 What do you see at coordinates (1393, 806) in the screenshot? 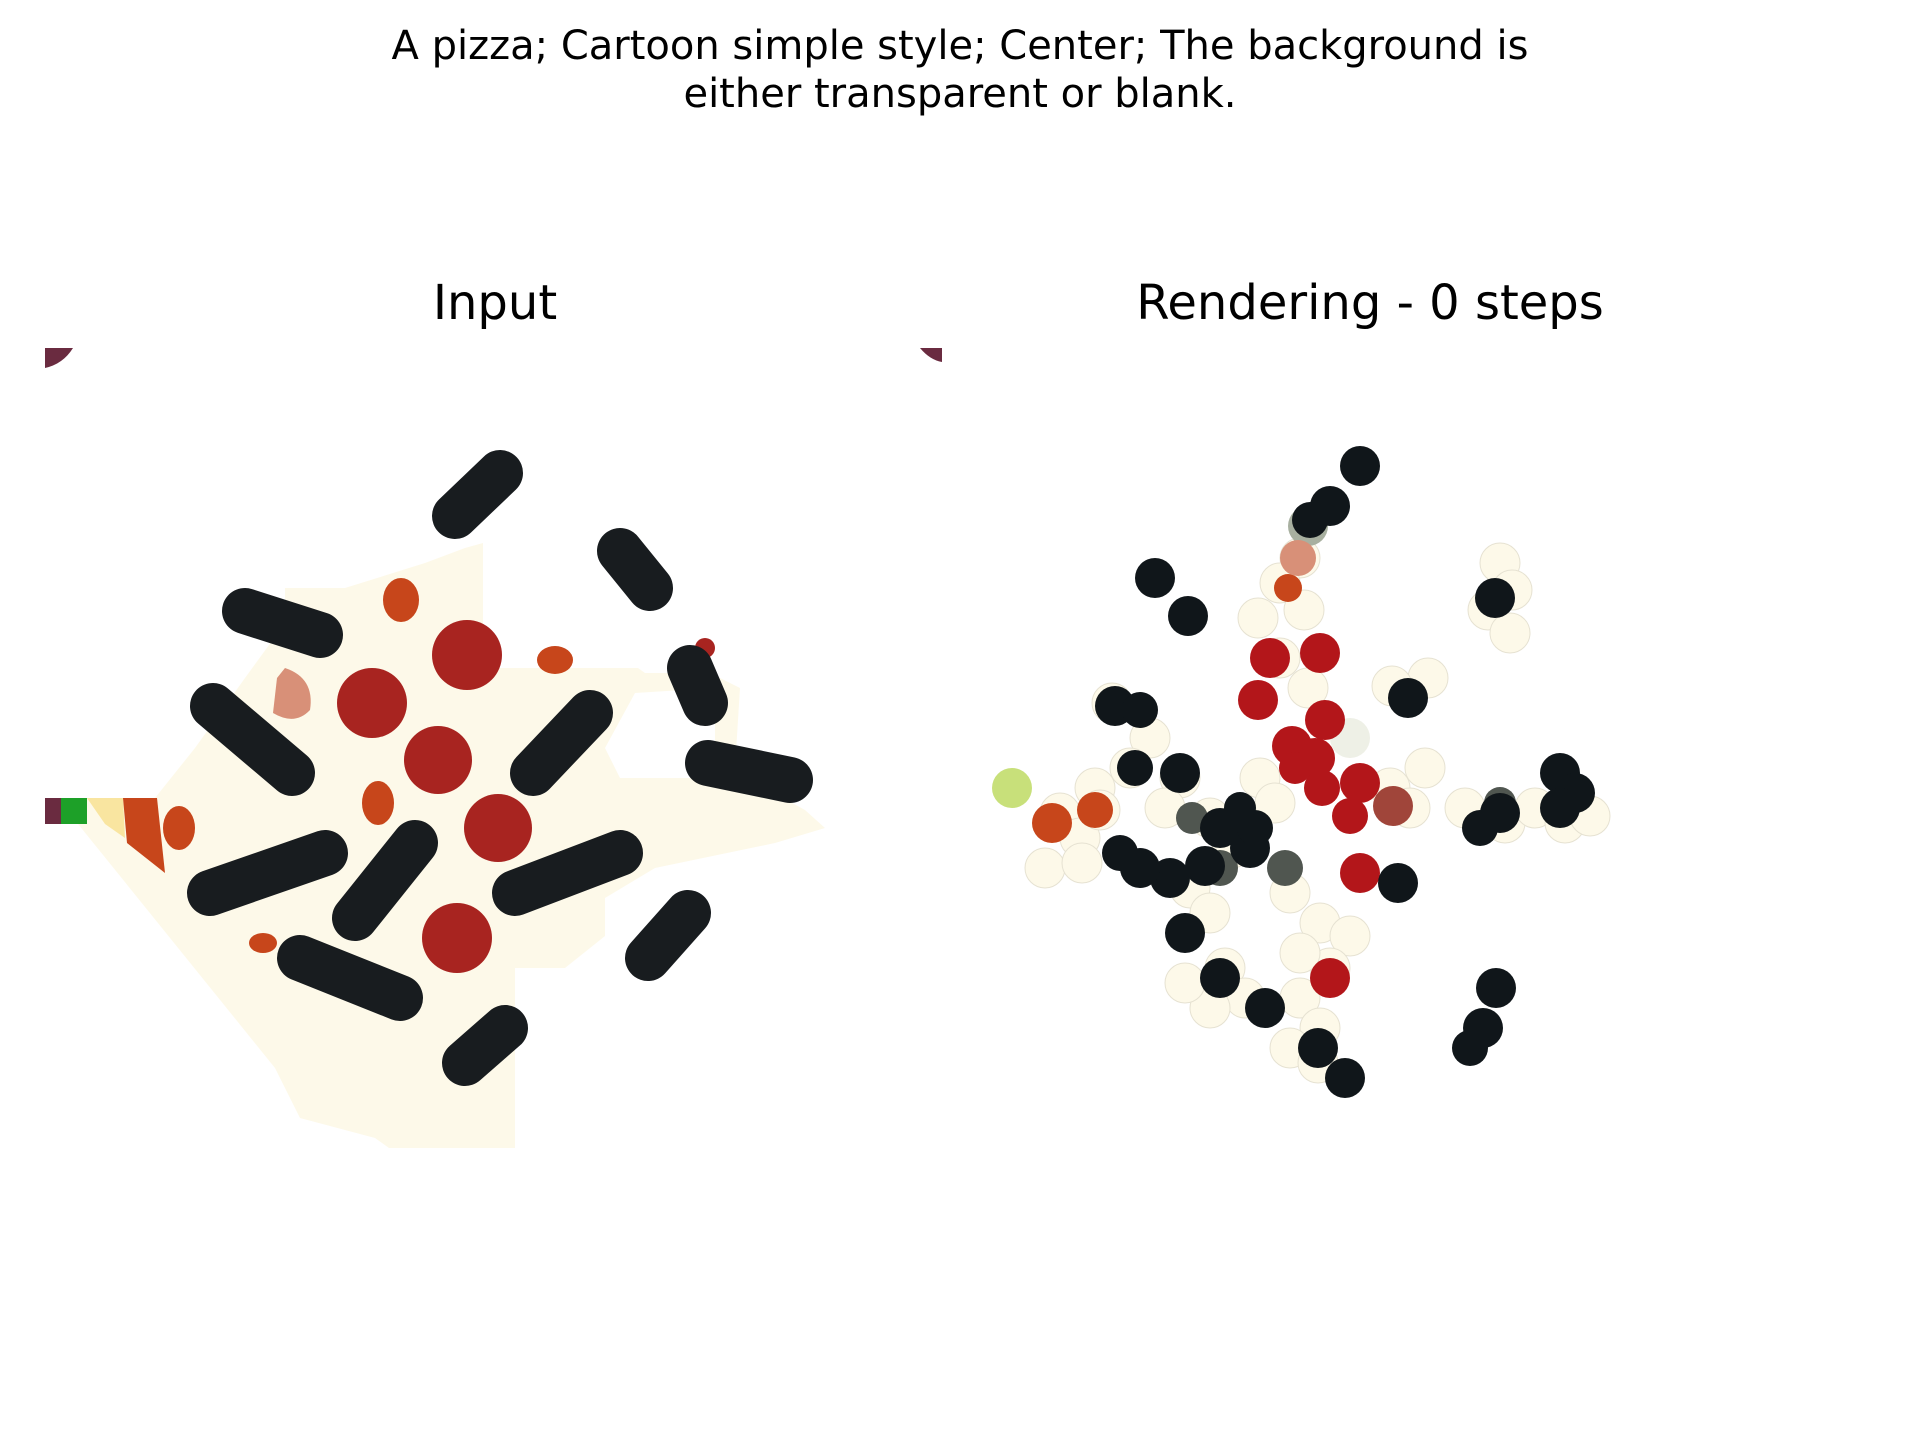
I see `brown-red-blob` at bounding box center [1393, 806].